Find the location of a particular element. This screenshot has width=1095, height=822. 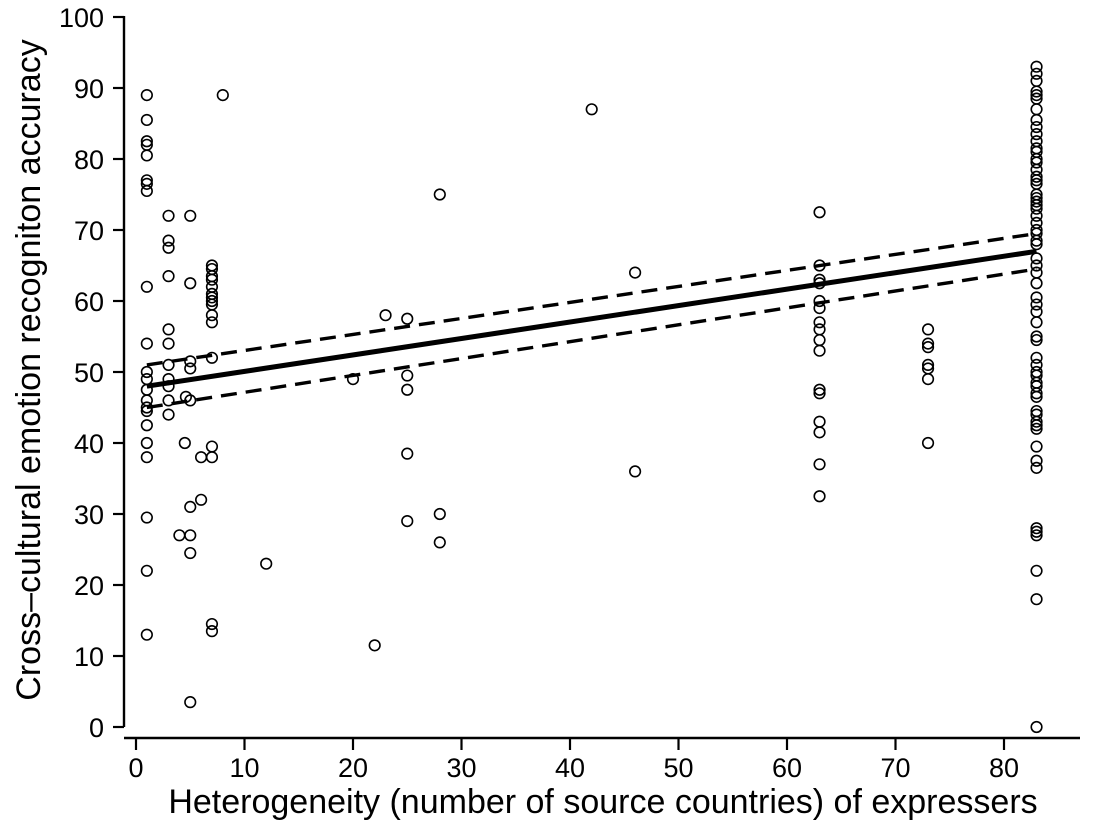

x-tick-label: 0 is located at coordinates (135, 768).